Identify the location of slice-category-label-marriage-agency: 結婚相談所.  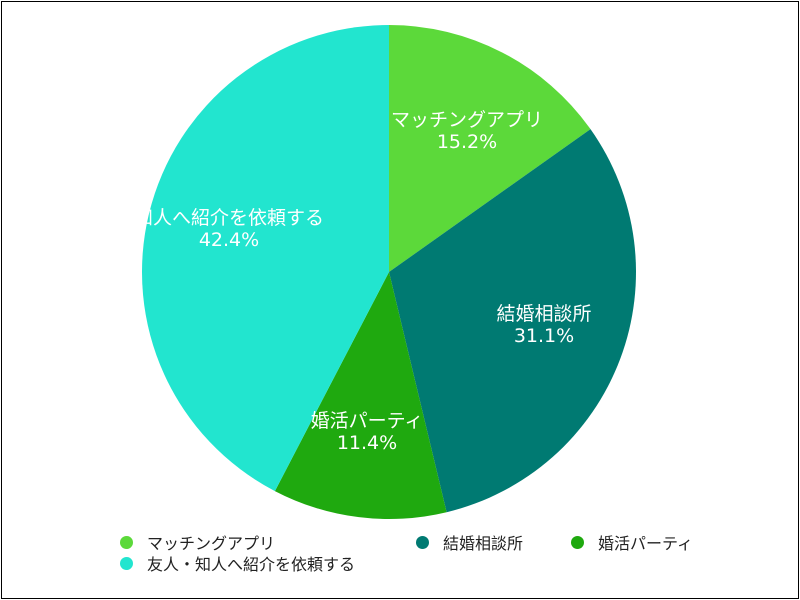
(543, 314).